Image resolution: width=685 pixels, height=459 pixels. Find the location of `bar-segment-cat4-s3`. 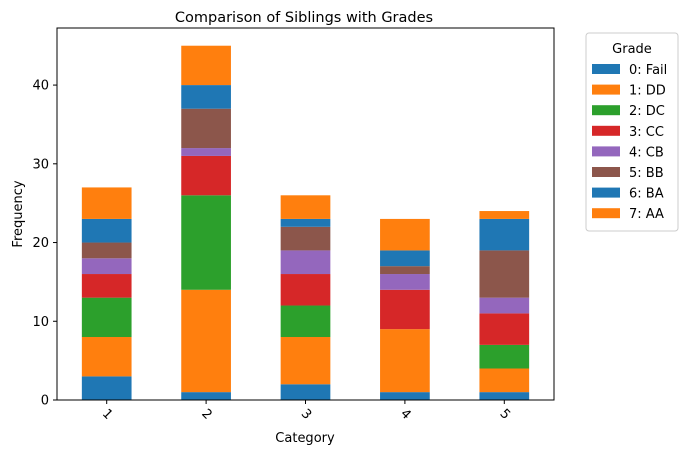

bar-segment-cat4-s3 is located at coordinates (405, 309).